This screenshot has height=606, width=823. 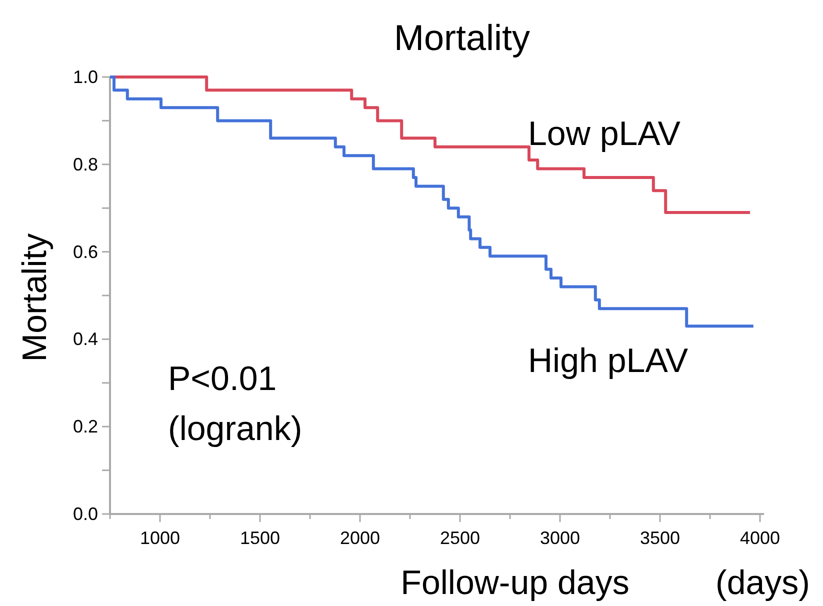 What do you see at coordinates (85, 164) in the screenshot?
I see `y-tick-label: 0.8` at bounding box center [85, 164].